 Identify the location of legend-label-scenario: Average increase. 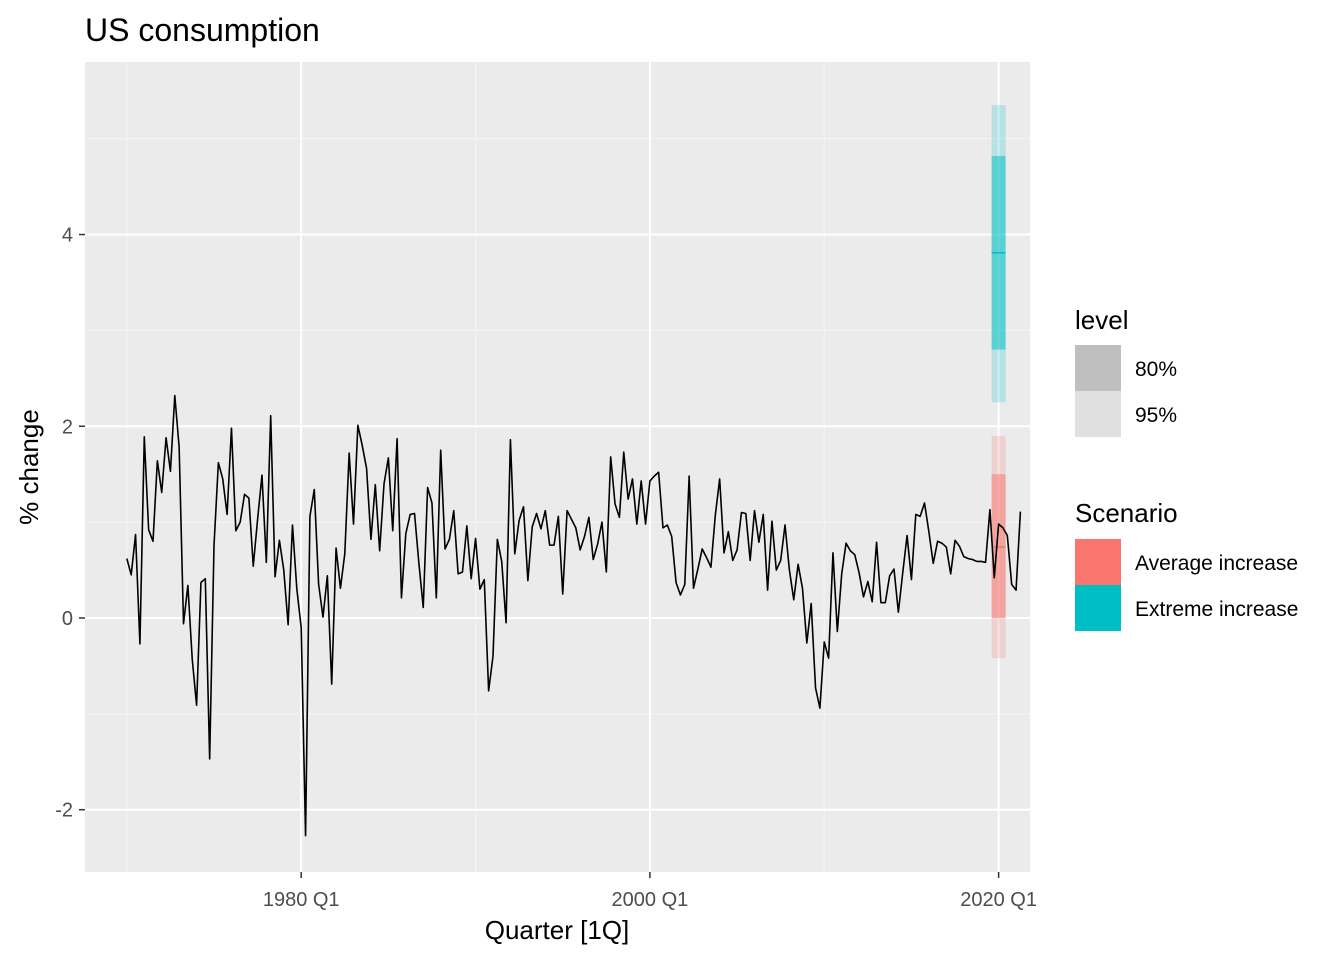
(1216, 563).